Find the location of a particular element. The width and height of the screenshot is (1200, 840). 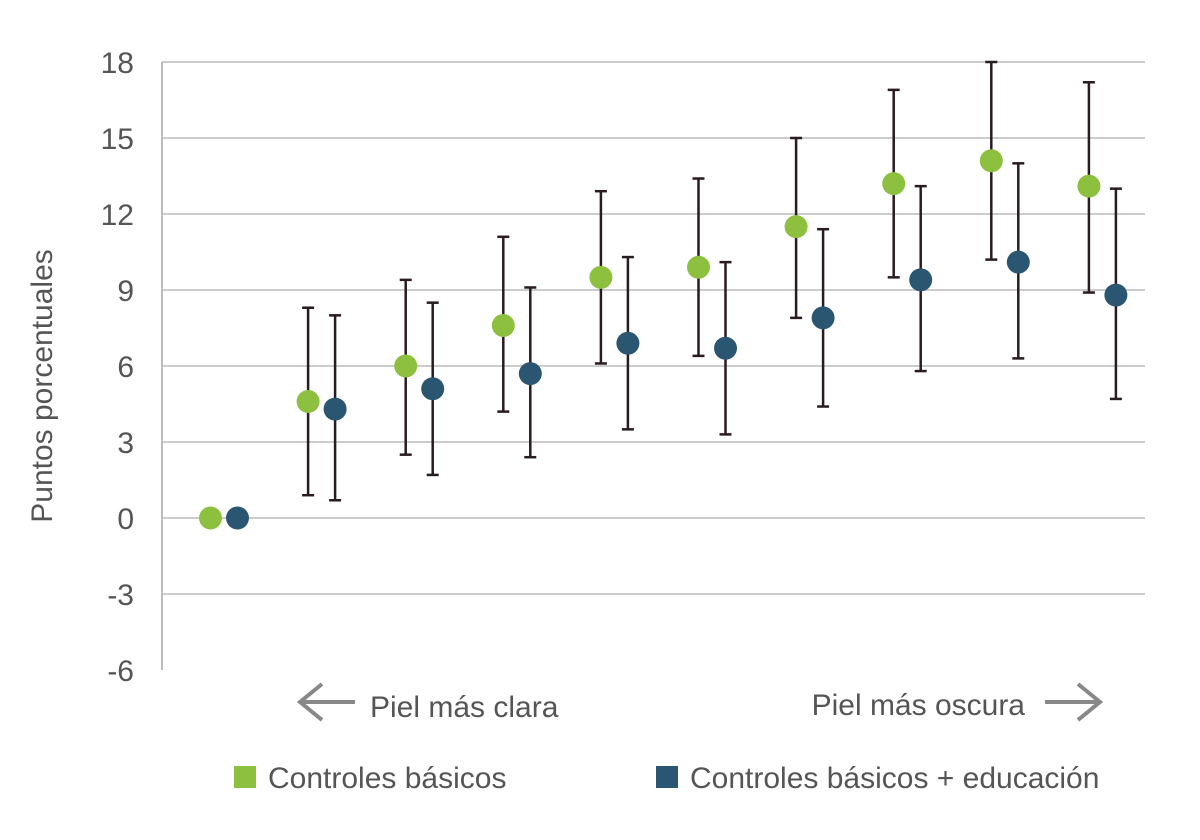

y-tick-label: 0 is located at coordinates (125, 519).